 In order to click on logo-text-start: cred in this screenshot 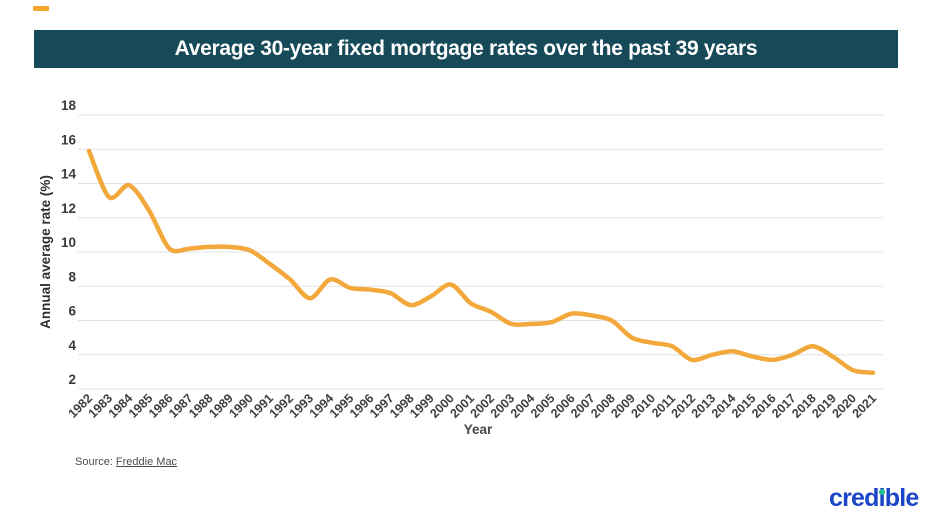, I will do `click(854, 498)`.